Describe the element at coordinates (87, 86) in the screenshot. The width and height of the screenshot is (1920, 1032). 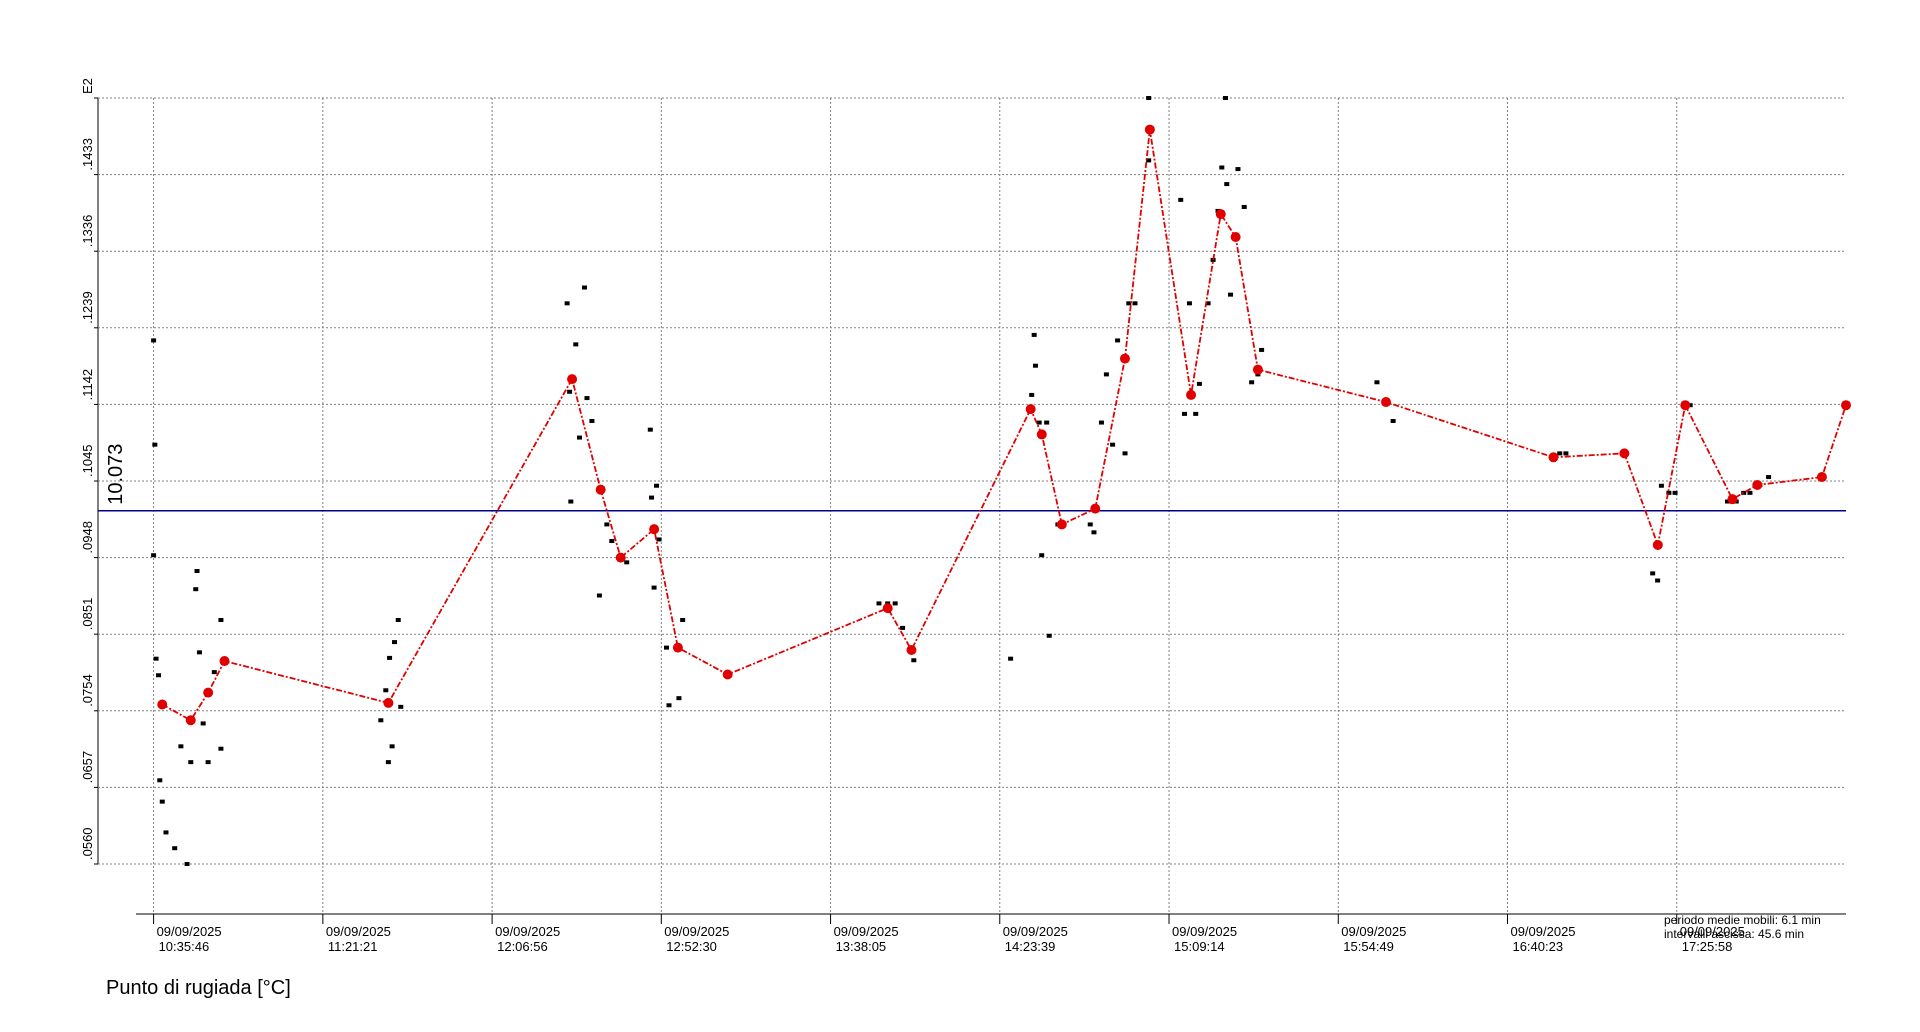
I see `y-tick-label: E2` at that location.